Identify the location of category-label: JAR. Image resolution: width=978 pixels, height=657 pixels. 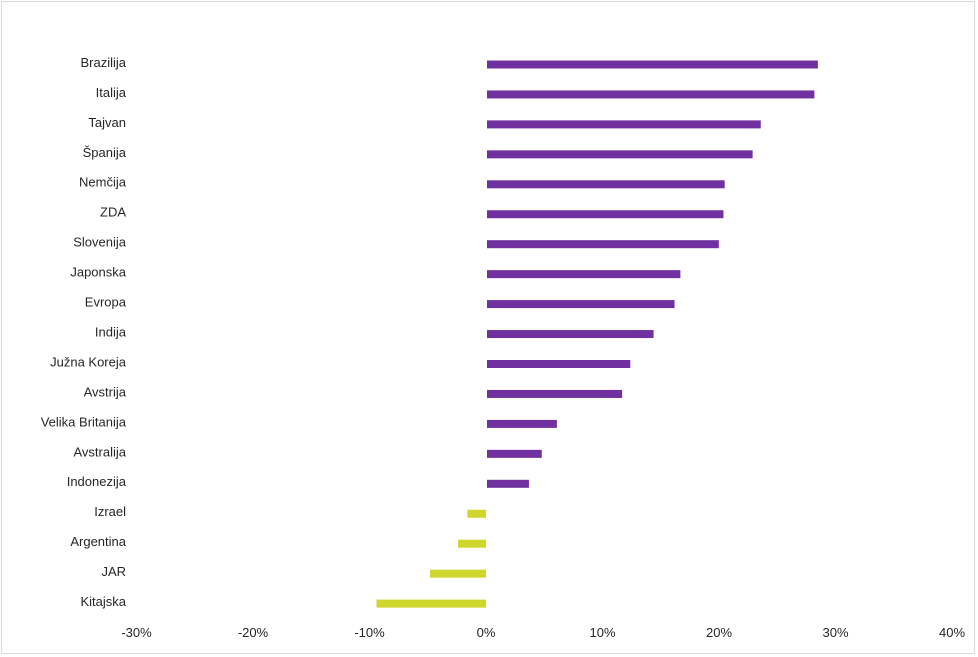
(113, 571).